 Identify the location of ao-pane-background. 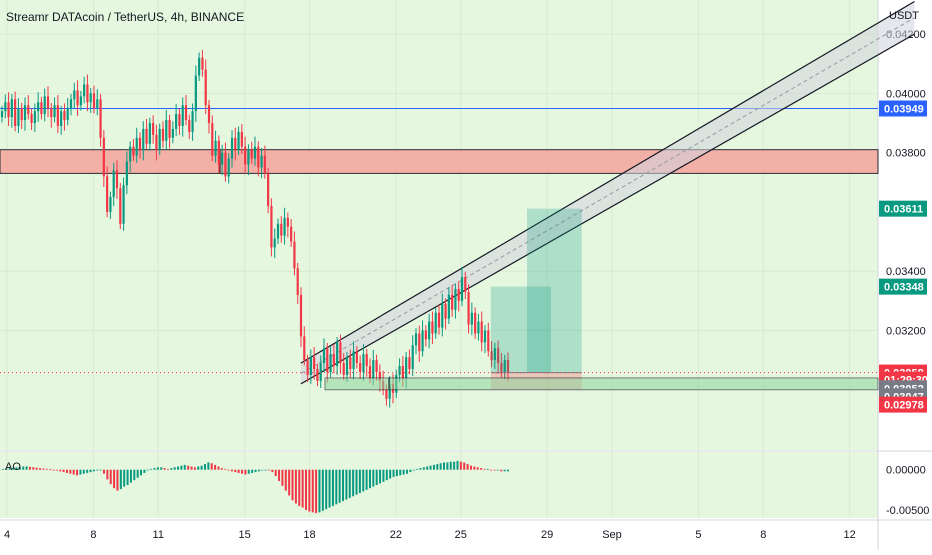
(439, 485).